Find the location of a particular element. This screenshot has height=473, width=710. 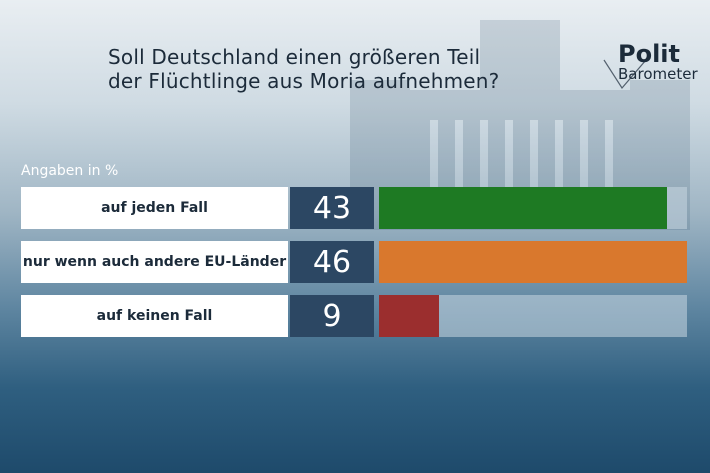

value-label: 9 is located at coordinates (332, 316).